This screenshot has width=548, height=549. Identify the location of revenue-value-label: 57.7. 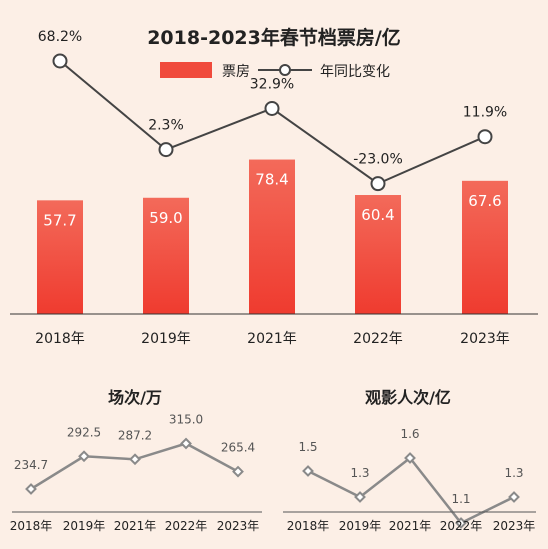
(59, 220).